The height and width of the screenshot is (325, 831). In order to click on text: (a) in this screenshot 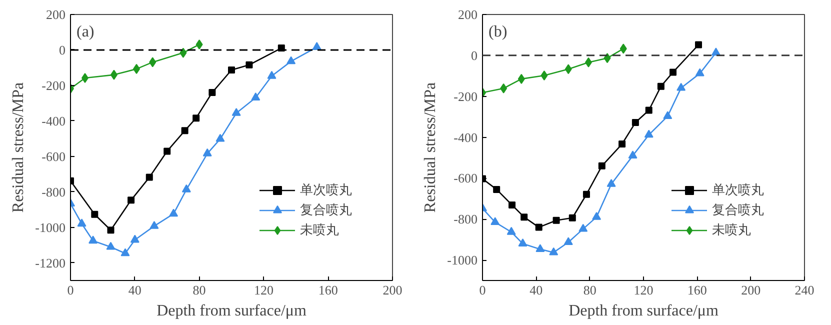, I will do `click(85, 32)`.